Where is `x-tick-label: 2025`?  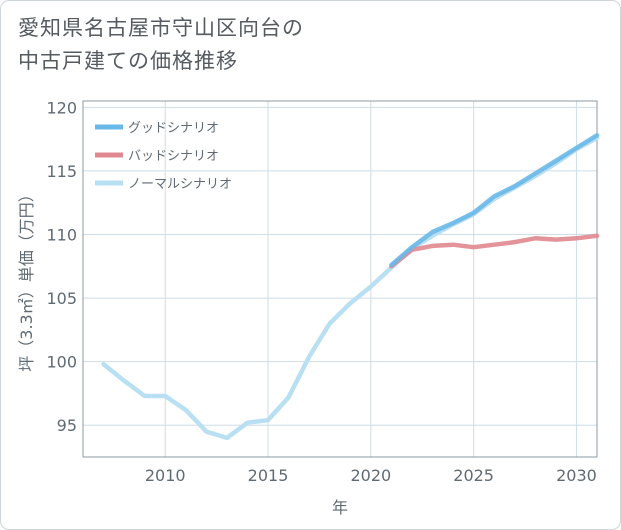 x-tick-label: 2025 is located at coordinates (473, 475).